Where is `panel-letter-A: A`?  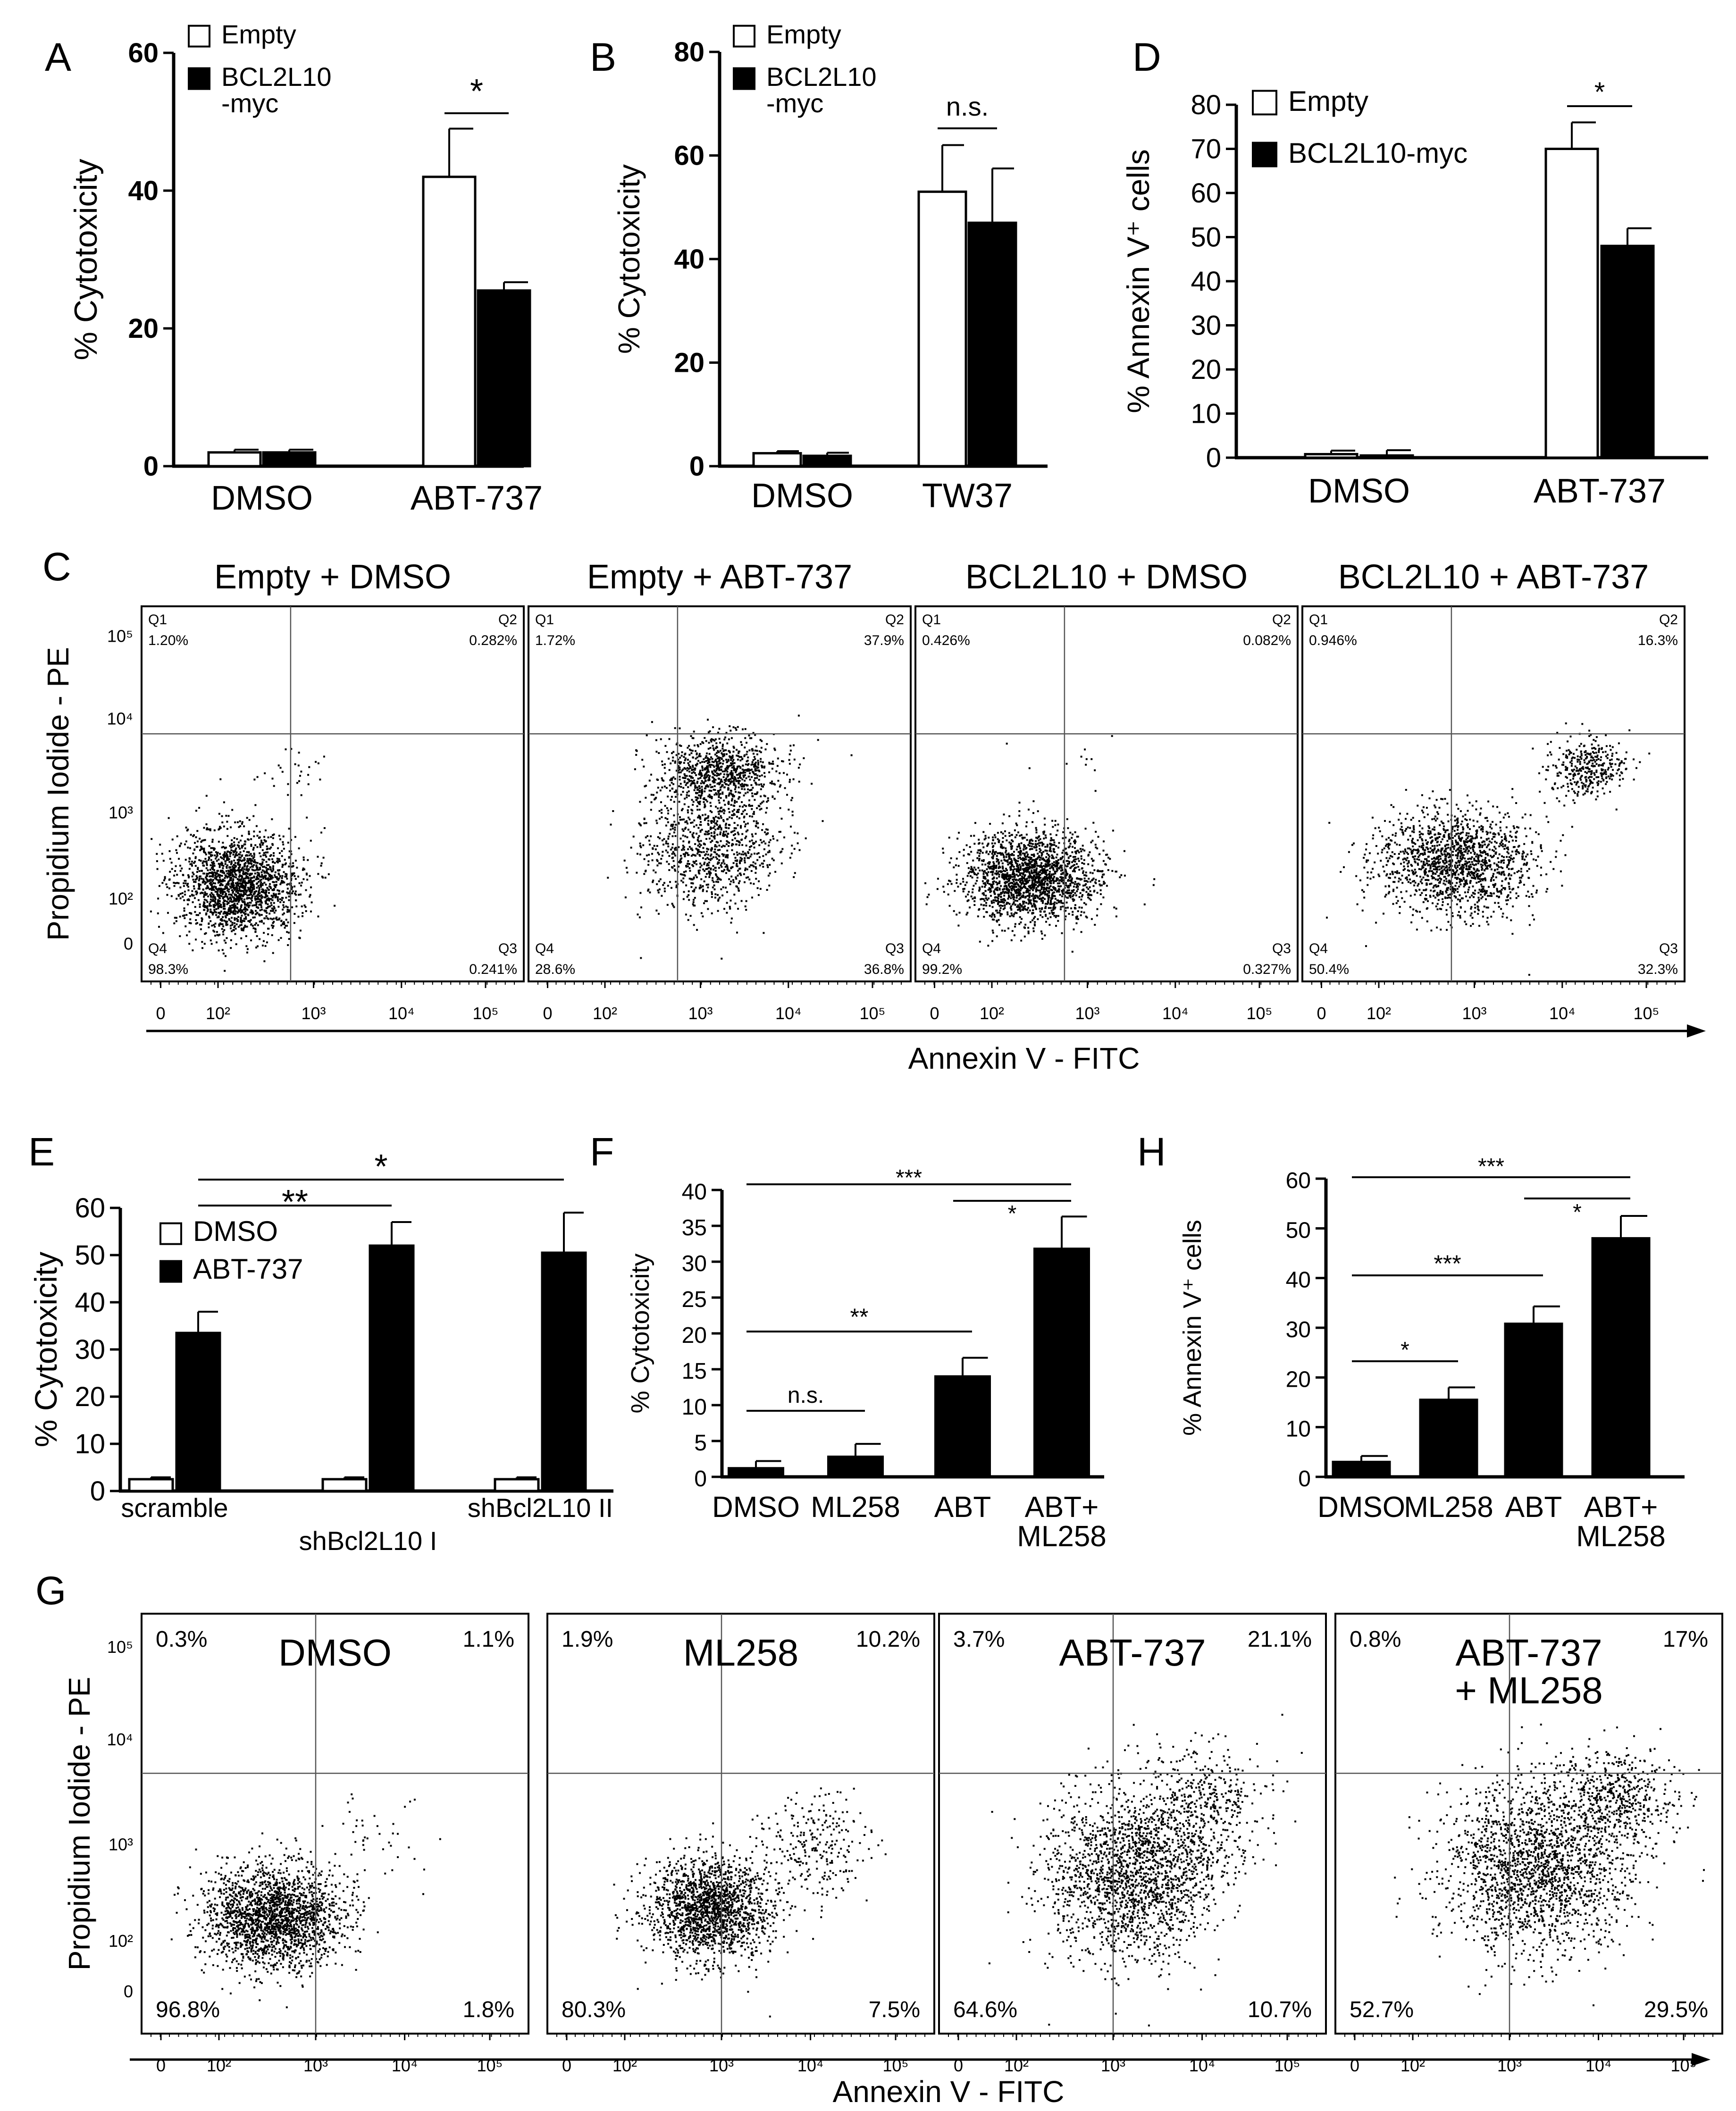
panel-letter-A: A is located at coordinates (58, 57).